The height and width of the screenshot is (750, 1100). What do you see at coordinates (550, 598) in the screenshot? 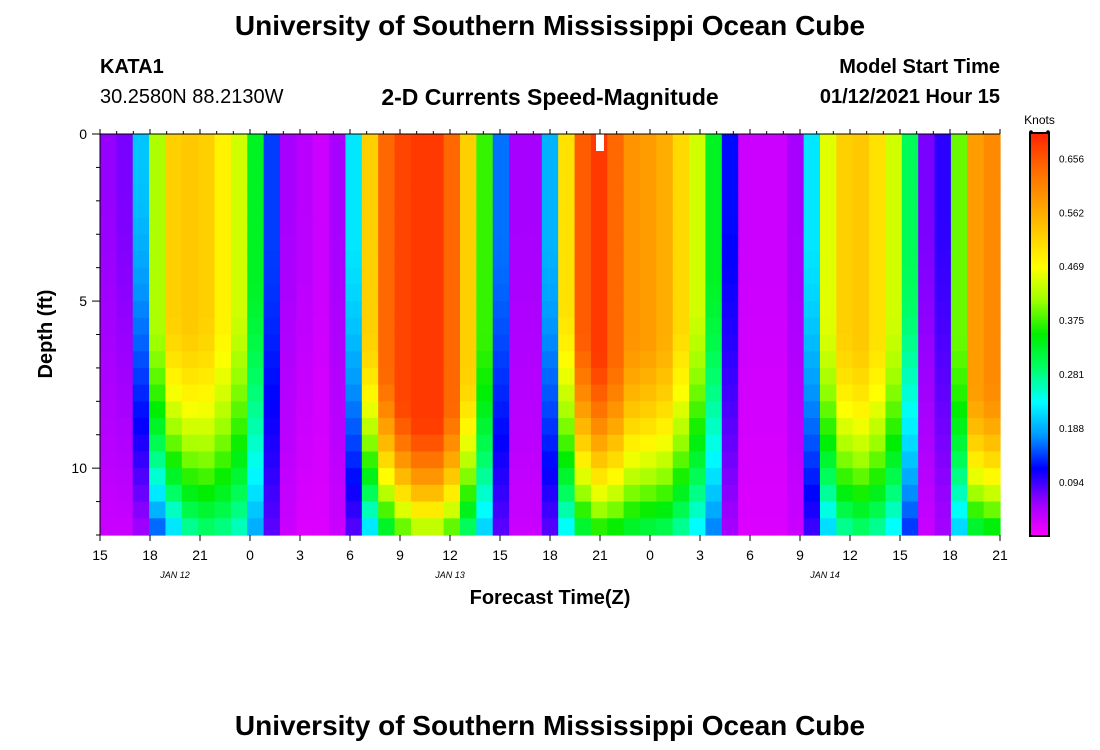
I see `x-axis-title: Forecast Time(Z)` at bounding box center [550, 598].